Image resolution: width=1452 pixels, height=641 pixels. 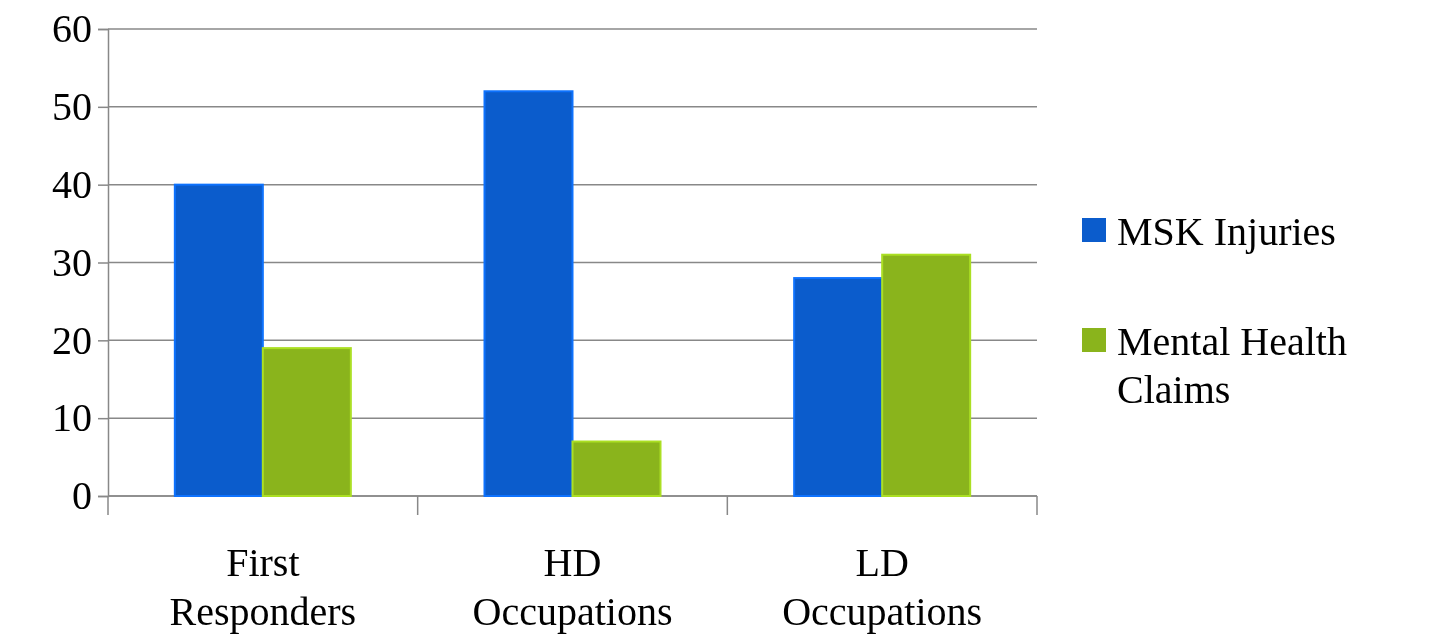 What do you see at coordinates (572, 587) in the screenshot?
I see `x-tick-label: HD Occupations` at bounding box center [572, 587].